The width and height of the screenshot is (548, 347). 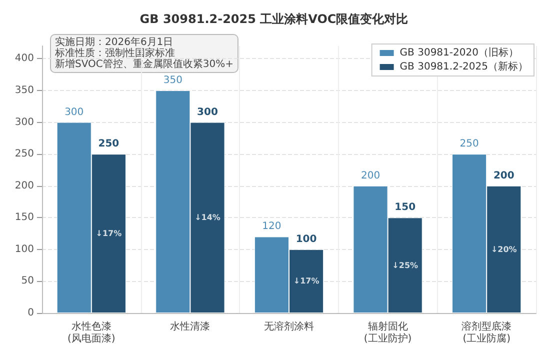 What do you see at coordinates (144, 64) in the screenshot?
I see `annotation: 新增SVOC管控、重金属限值收紧30%+` at bounding box center [144, 64].